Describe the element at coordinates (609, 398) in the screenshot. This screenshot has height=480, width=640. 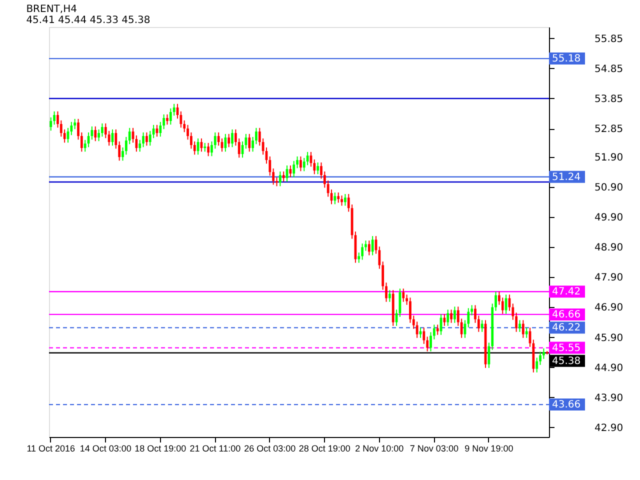
I see `y-tick-label: 43.90` at that location.